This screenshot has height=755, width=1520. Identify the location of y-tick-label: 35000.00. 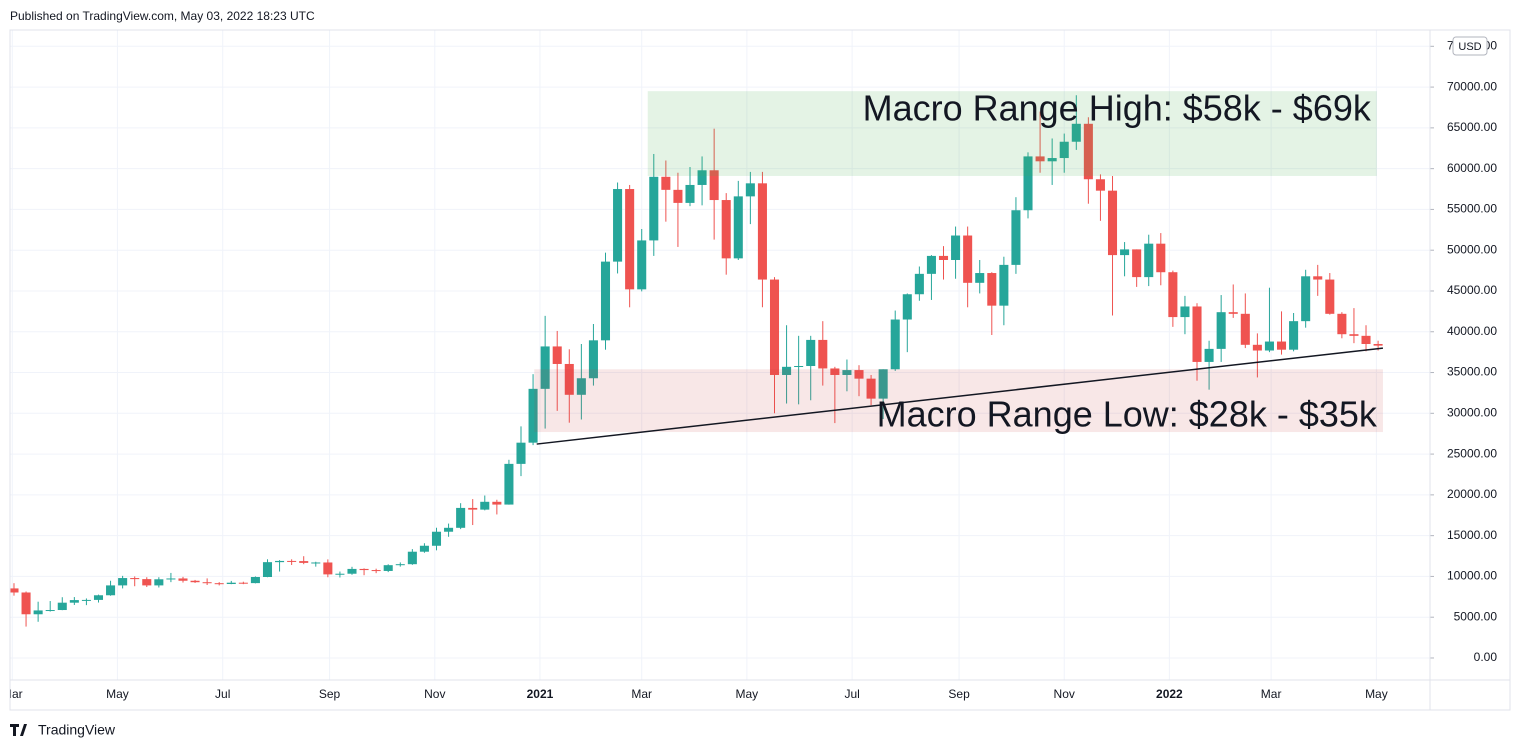
(1472, 372).